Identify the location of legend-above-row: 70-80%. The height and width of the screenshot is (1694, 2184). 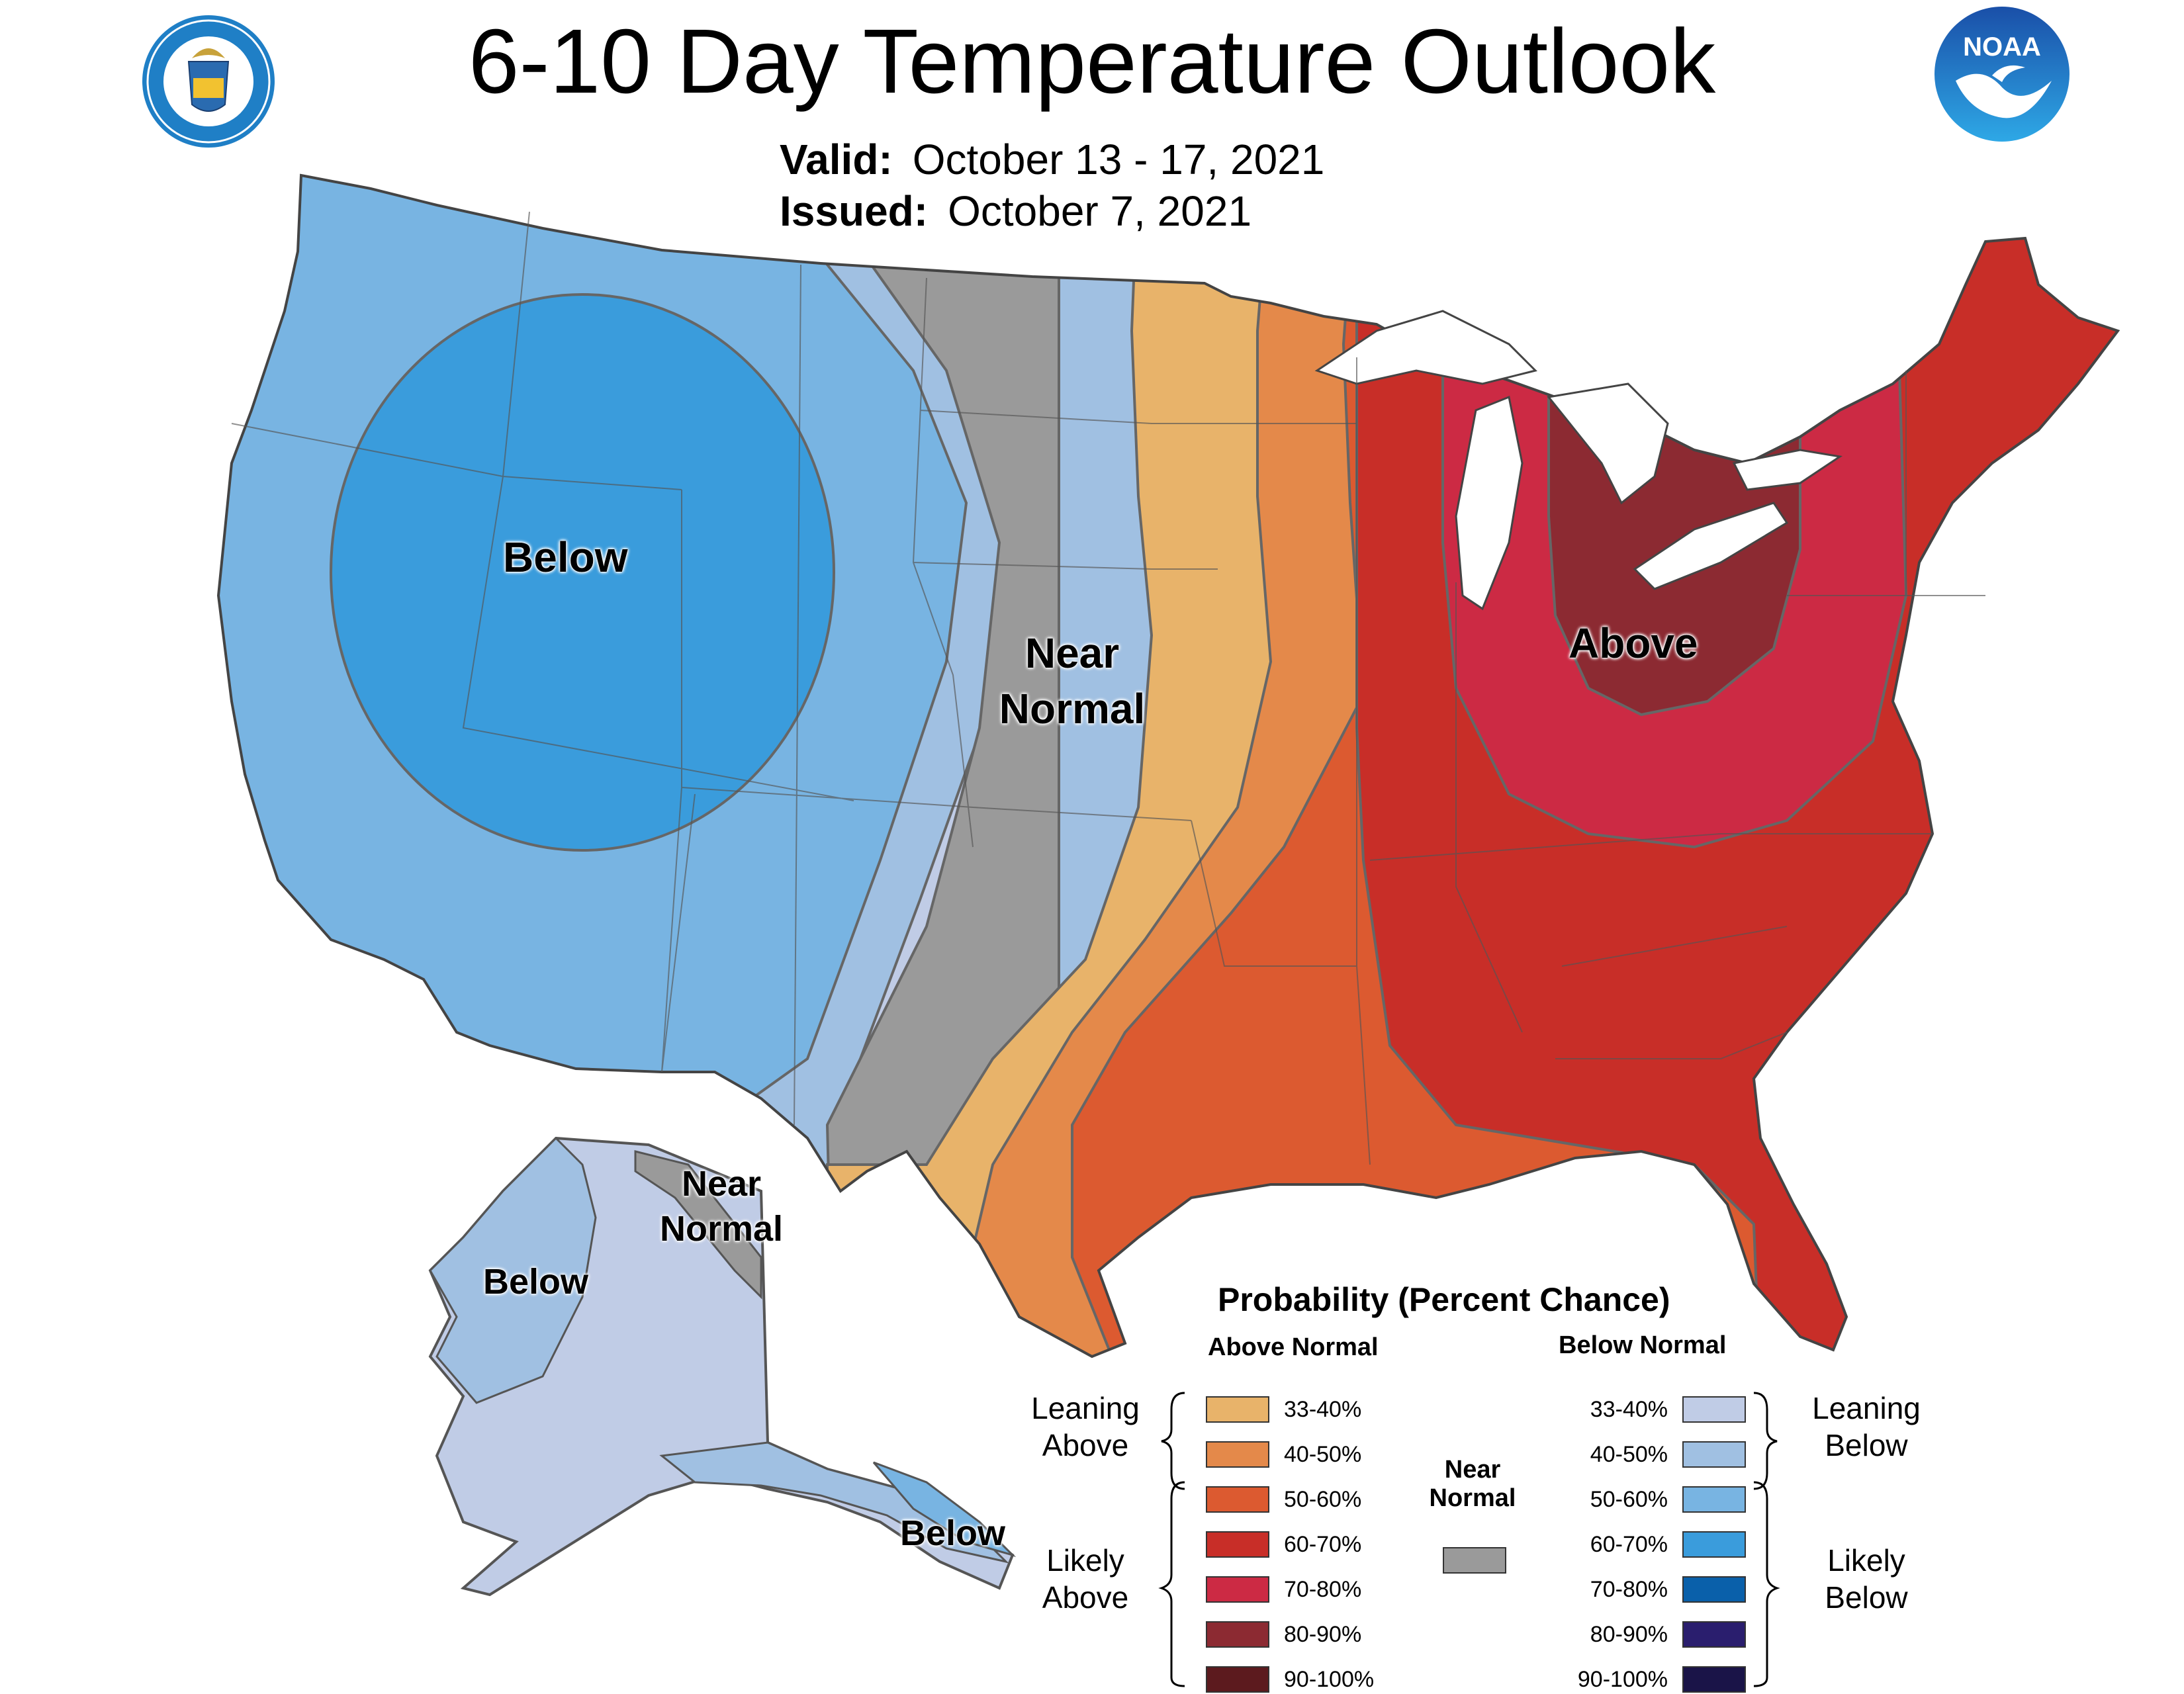
(1283, 1590).